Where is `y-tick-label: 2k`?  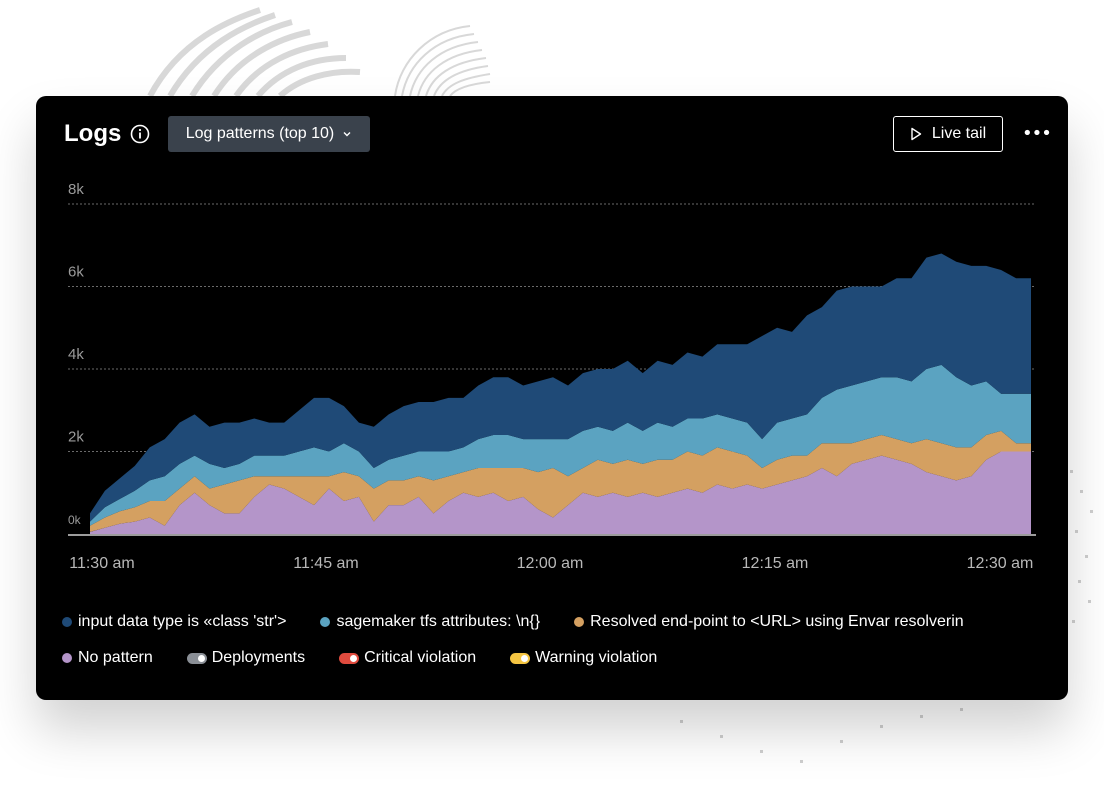
y-tick-label: 2k is located at coordinates (76, 437).